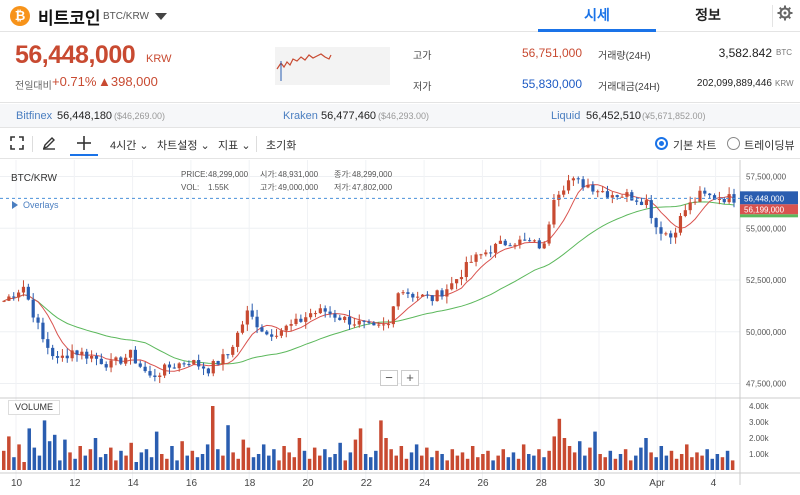  What do you see at coordinates (332, 66) in the screenshot?
I see `mini-sparkline` at bounding box center [332, 66].